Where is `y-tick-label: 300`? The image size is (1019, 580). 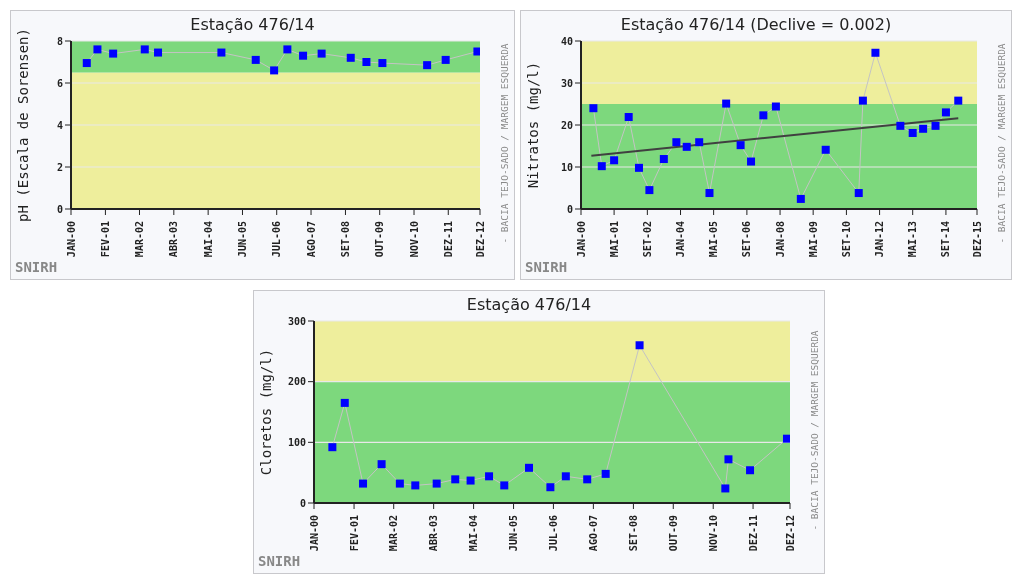 y-tick-label: 300 is located at coordinates (296, 321).